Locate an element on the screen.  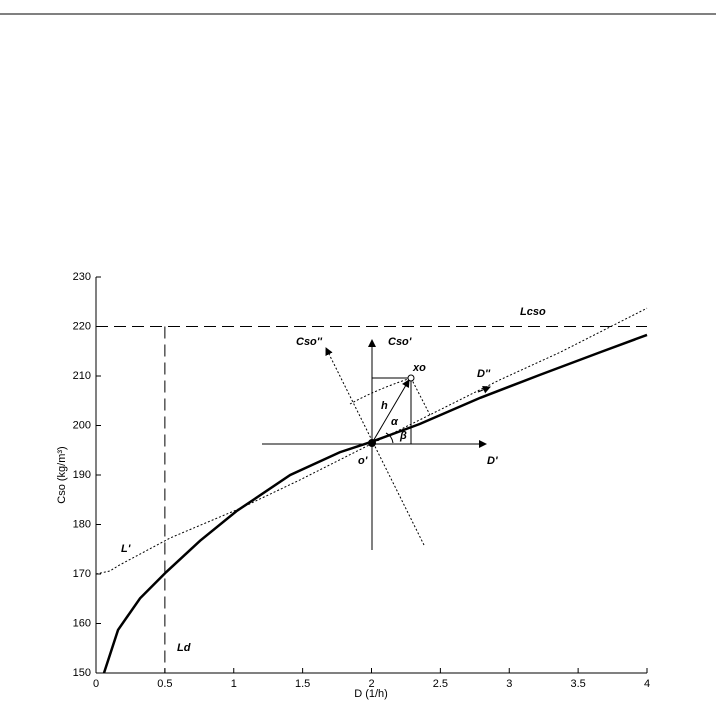
y-tick-label: 230 is located at coordinates (82, 277).